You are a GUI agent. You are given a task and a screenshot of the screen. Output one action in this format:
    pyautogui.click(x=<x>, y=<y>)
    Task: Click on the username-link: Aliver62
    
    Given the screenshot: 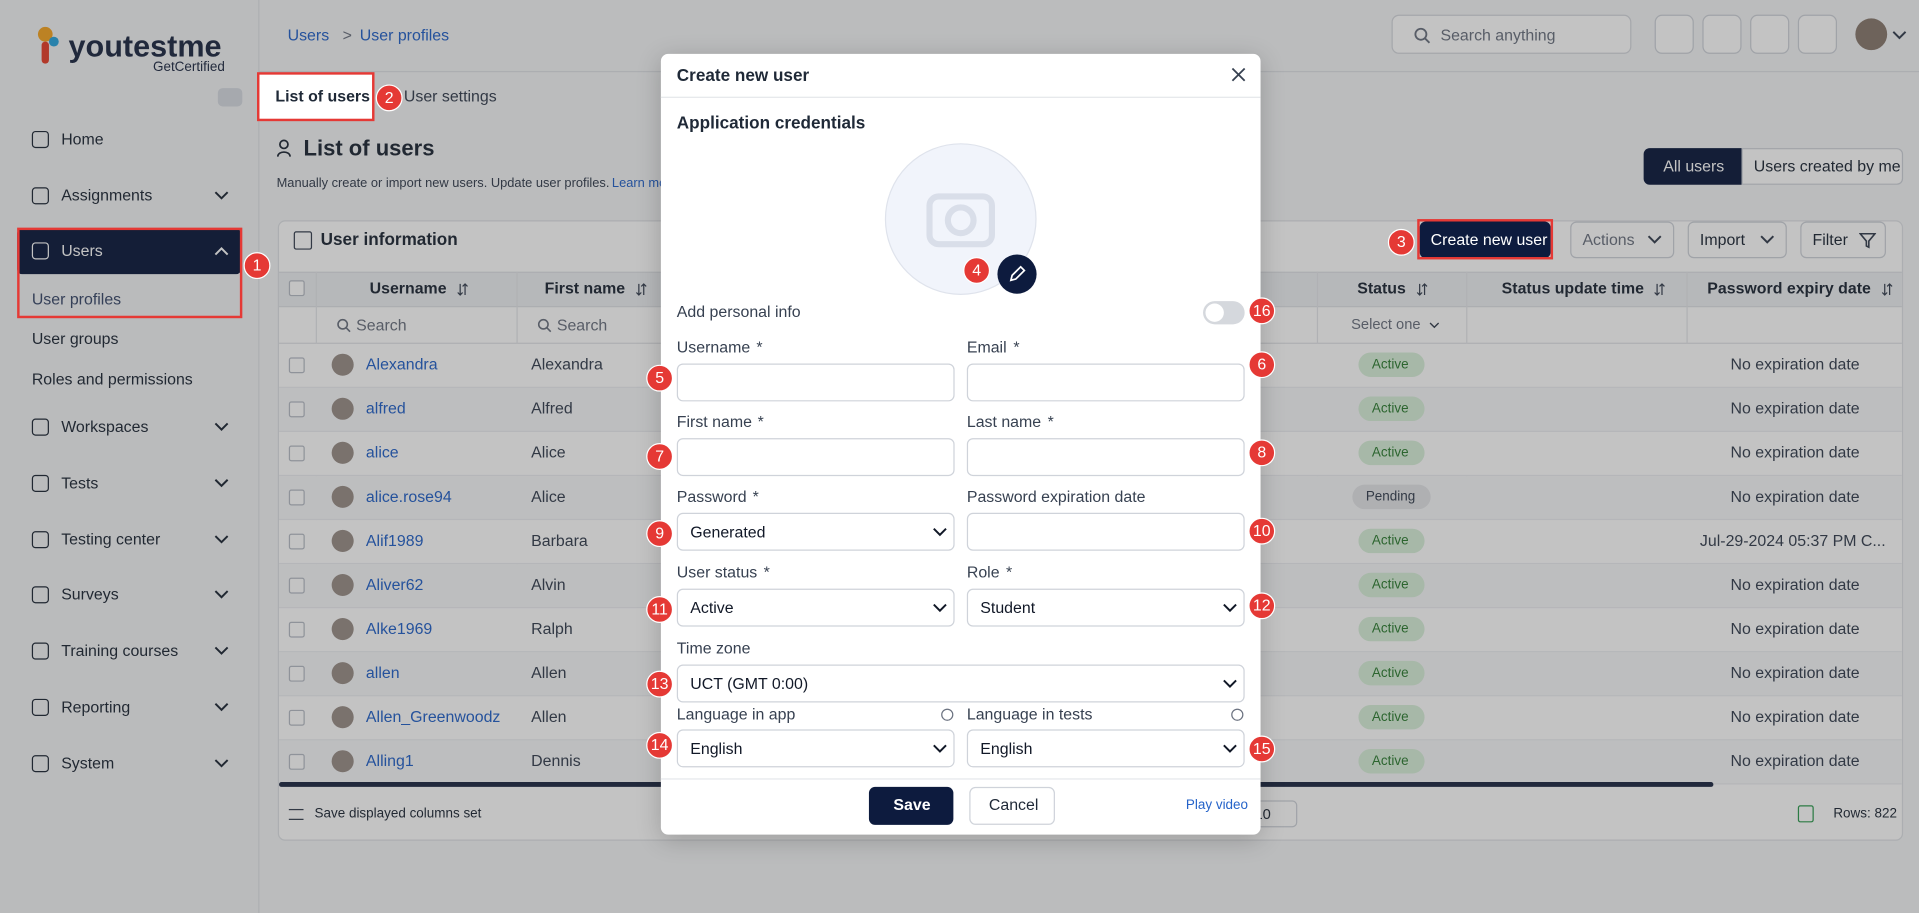 What is the action you would take?
    pyautogui.click(x=394, y=584)
    